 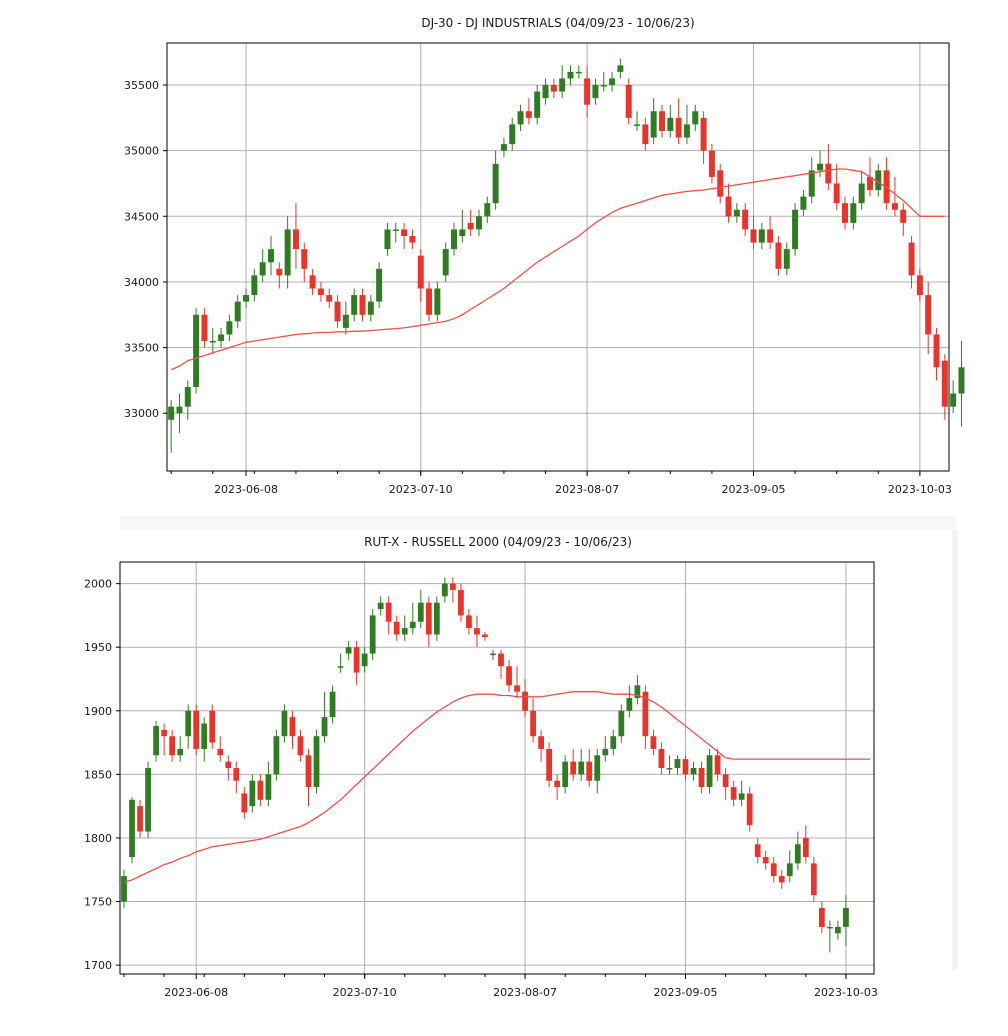 I want to click on x-tick-label: 2023-06-08, so click(x=246, y=489).